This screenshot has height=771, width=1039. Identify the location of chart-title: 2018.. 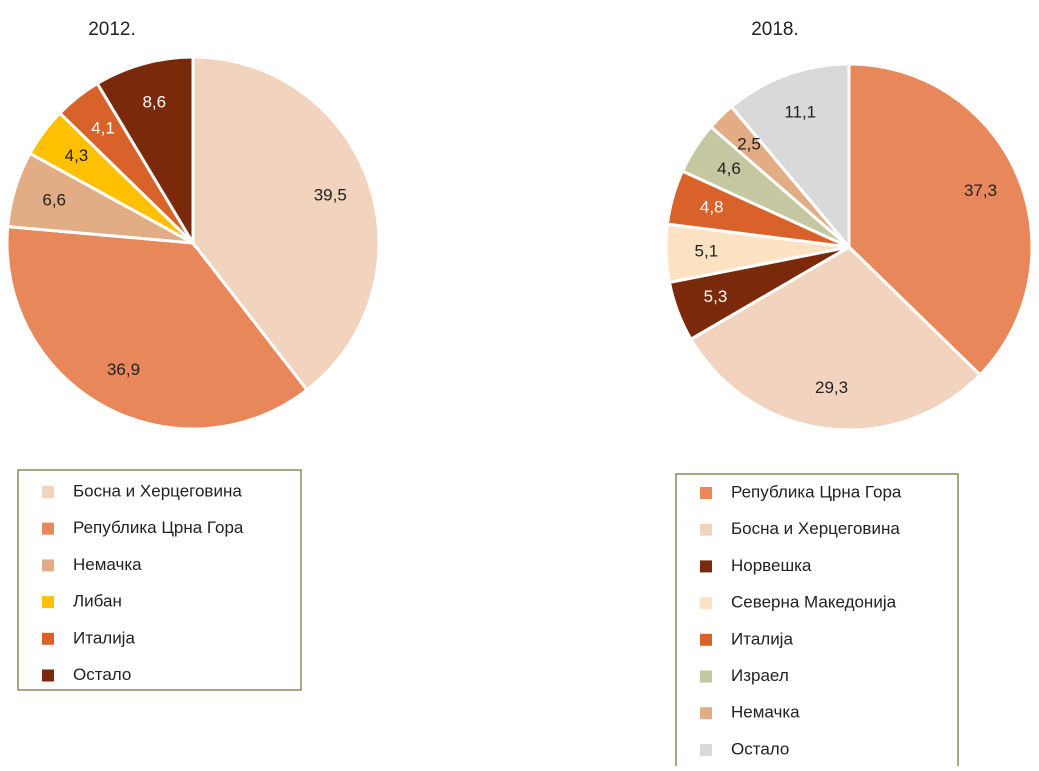
(775, 29).